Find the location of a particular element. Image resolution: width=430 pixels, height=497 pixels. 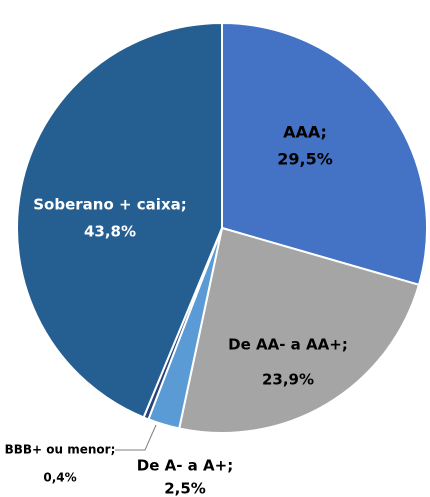

data-label-value: 0,4% is located at coordinates (59, 478).